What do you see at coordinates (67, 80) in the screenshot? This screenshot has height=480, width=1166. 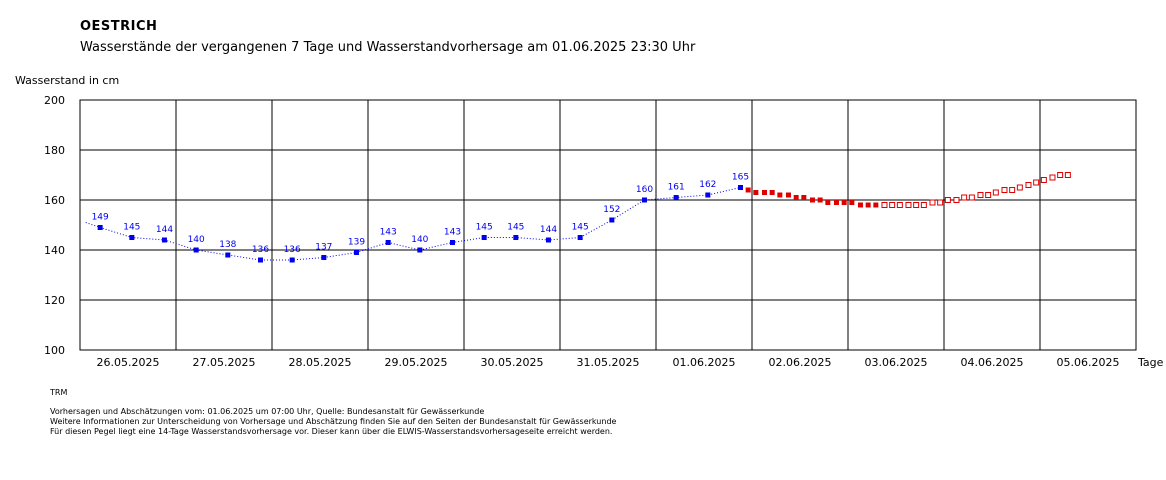 I see `y-axis-label: Wasserstand in cm` at bounding box center [67, 80].